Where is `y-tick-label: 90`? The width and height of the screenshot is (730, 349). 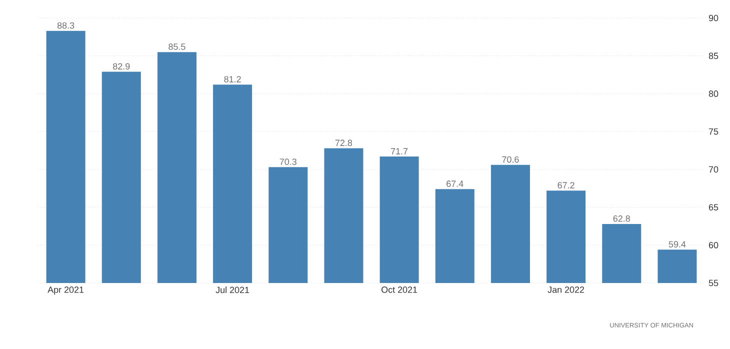 y-tick-label: 90 is located at coordinates (713, 18).